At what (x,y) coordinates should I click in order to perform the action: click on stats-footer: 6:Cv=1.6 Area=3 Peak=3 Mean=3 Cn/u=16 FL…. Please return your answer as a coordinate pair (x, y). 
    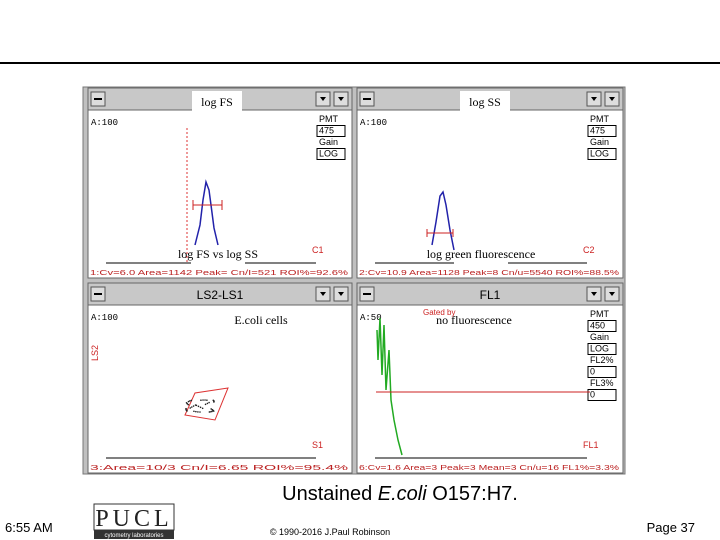
    Looking at the image, I should click on (489, 467).